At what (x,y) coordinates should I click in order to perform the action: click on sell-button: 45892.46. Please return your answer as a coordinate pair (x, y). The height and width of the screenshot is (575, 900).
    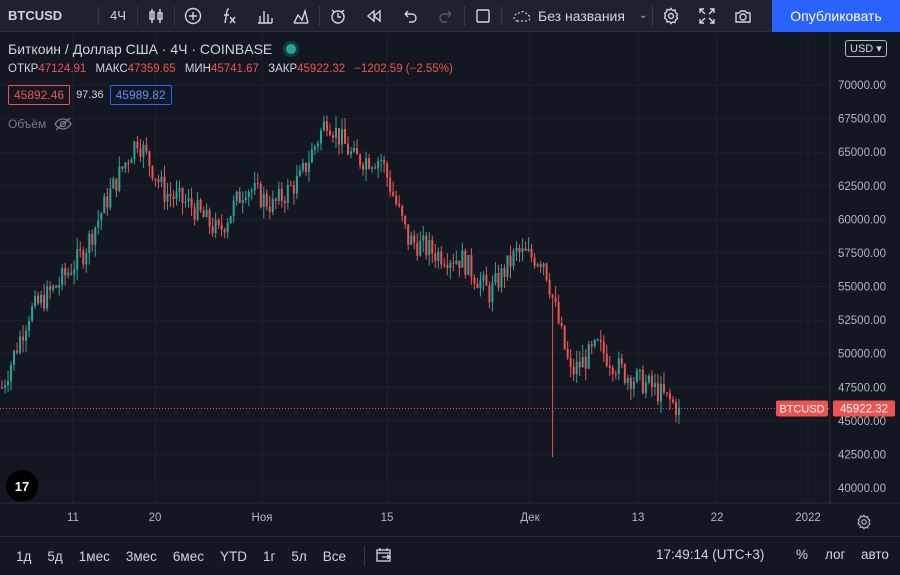
    Looking at the image, I should click on (39, 95).